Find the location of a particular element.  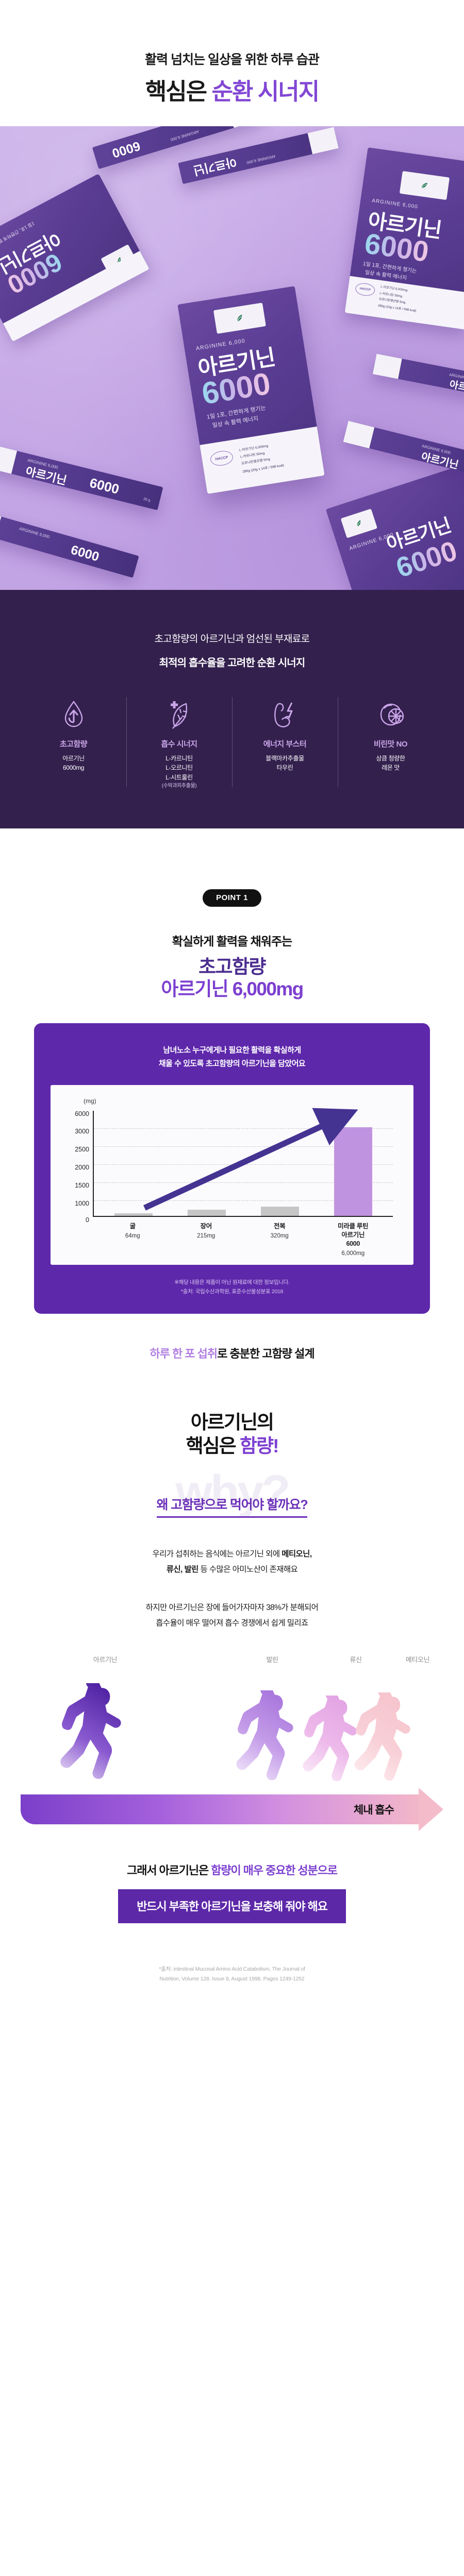

chart-plot-area: 6000 3000 2500 2000 1500 1000 0 is located at coordinates (234, 1166).